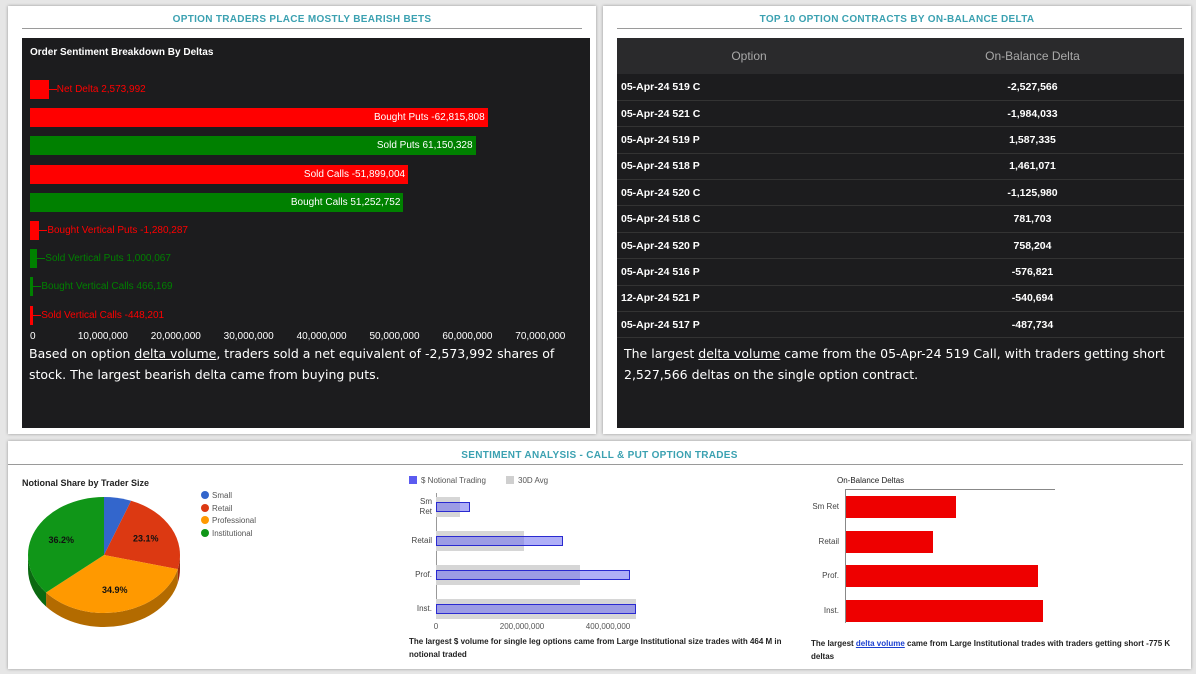 This screenshot has height=674, width=1196. What do you see at coordinates (661, 353) in the screenshot?
I see `caption-pre: The largest` at bounding box center [661, 353].